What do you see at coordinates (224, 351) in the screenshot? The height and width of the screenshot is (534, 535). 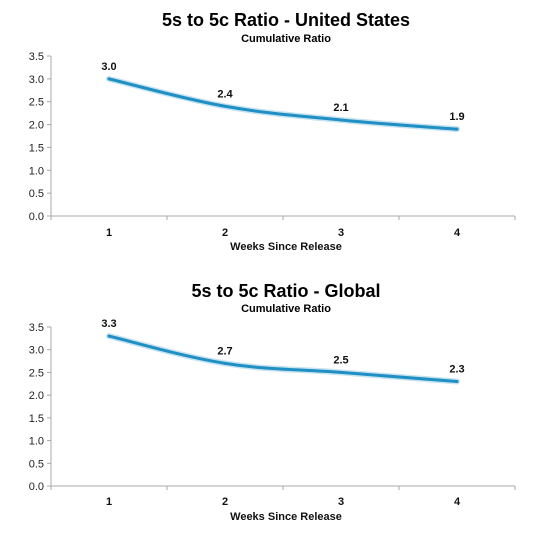 I see `data-label: 2.7` at bounding box center [224, 351].